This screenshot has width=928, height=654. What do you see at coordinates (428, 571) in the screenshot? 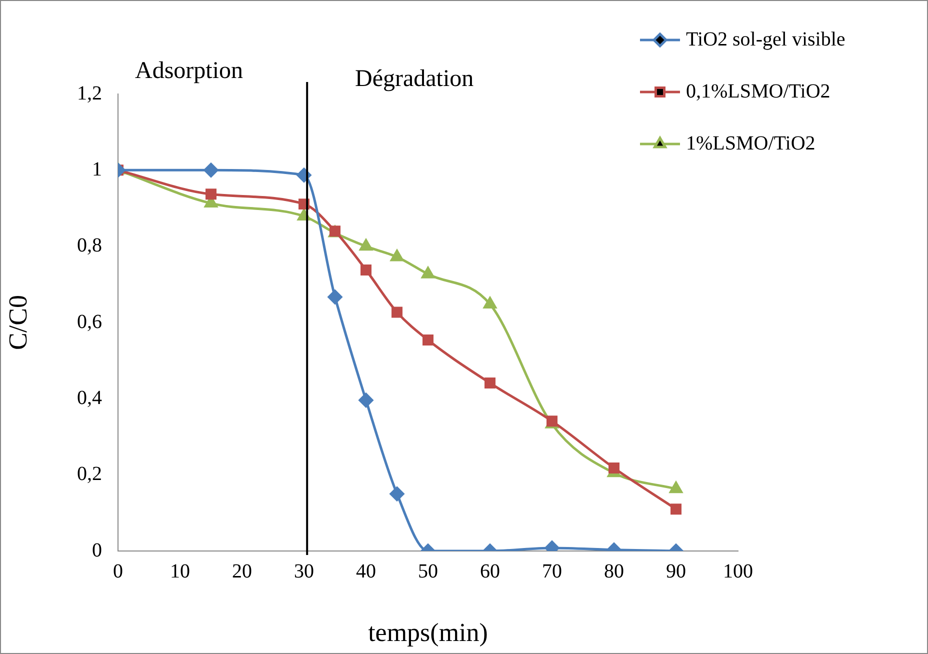
I see `x-tick-label: 50` at bounding box center [428, 571].